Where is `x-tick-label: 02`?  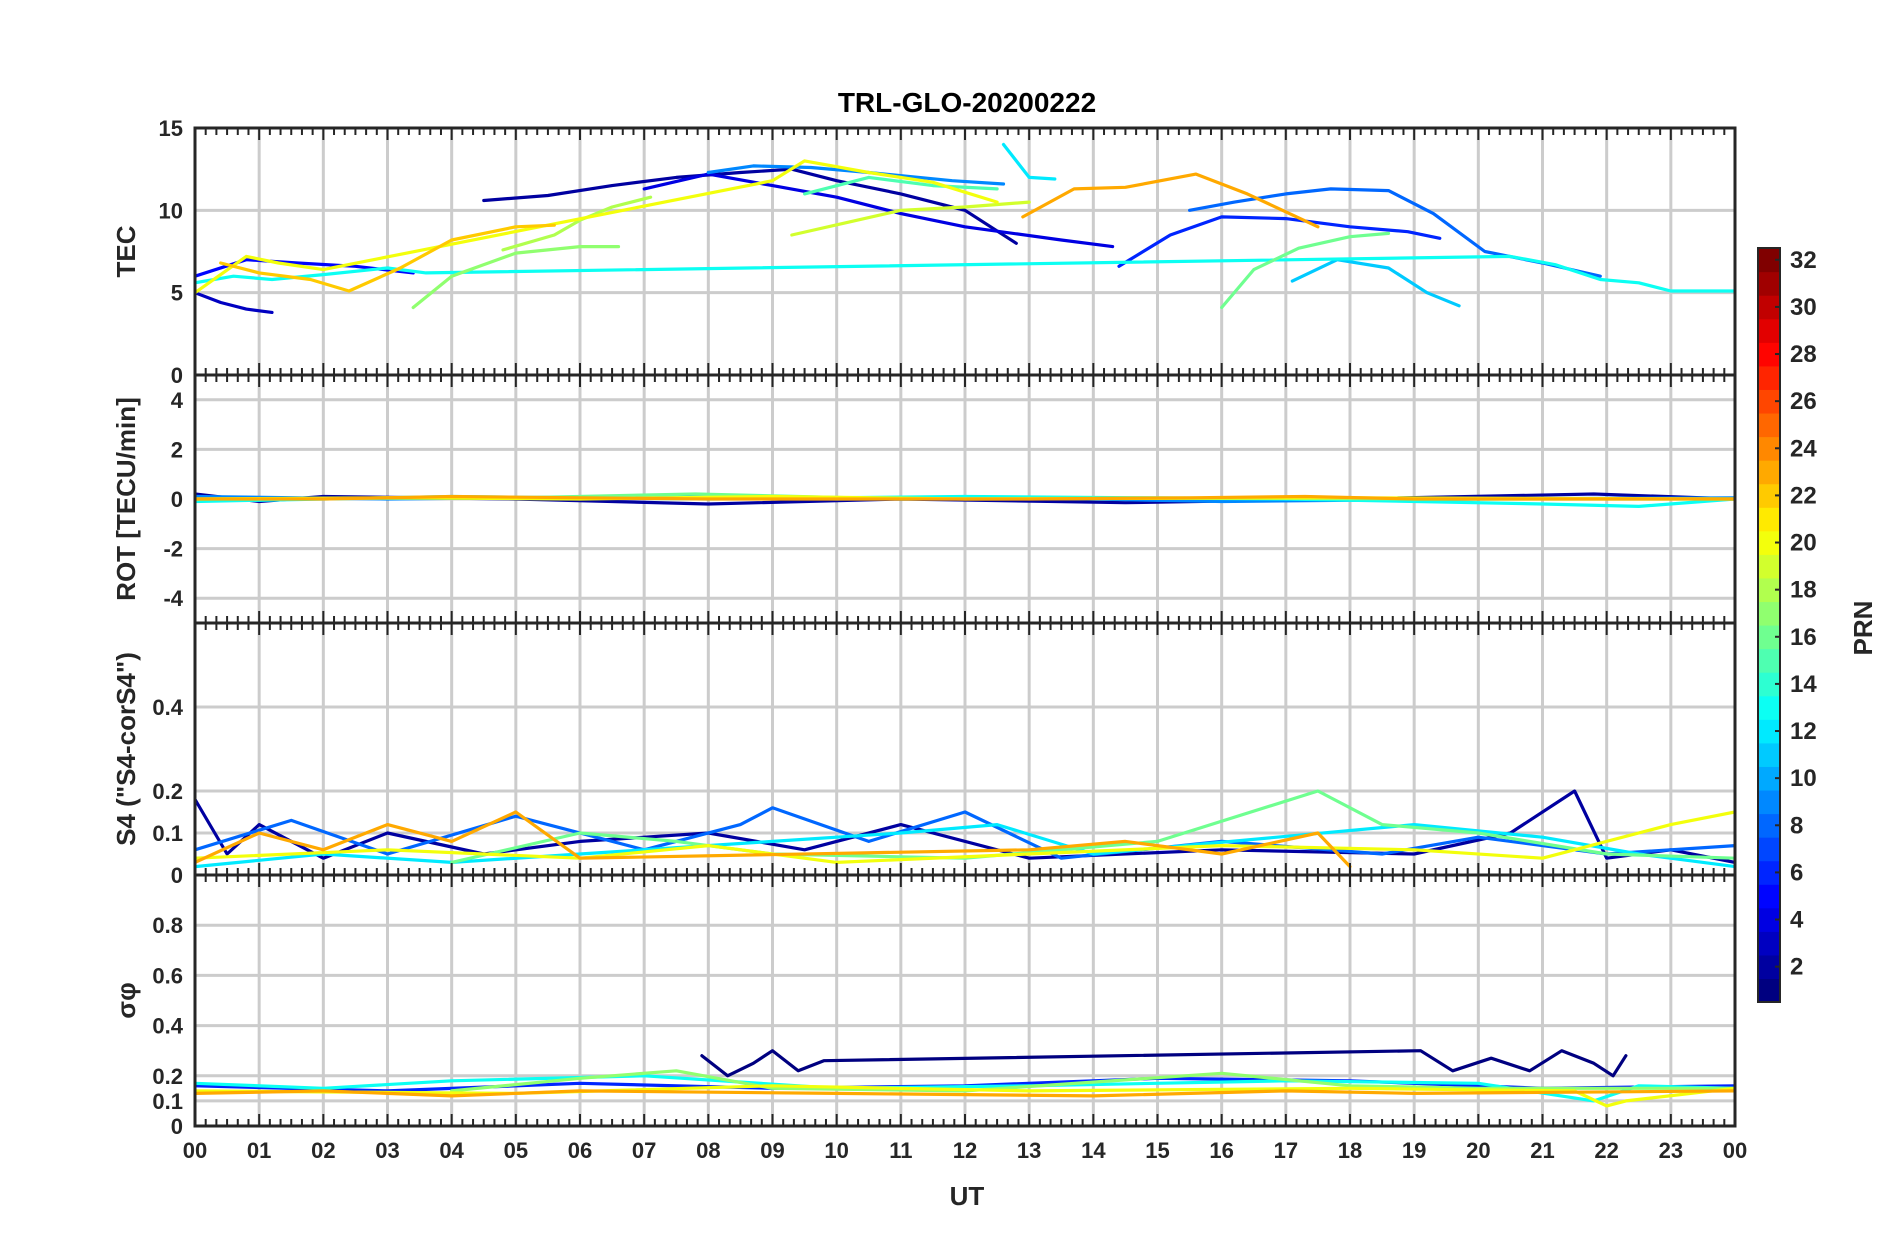 x-tick-label: 02 is located at coordinates (323, 1150).